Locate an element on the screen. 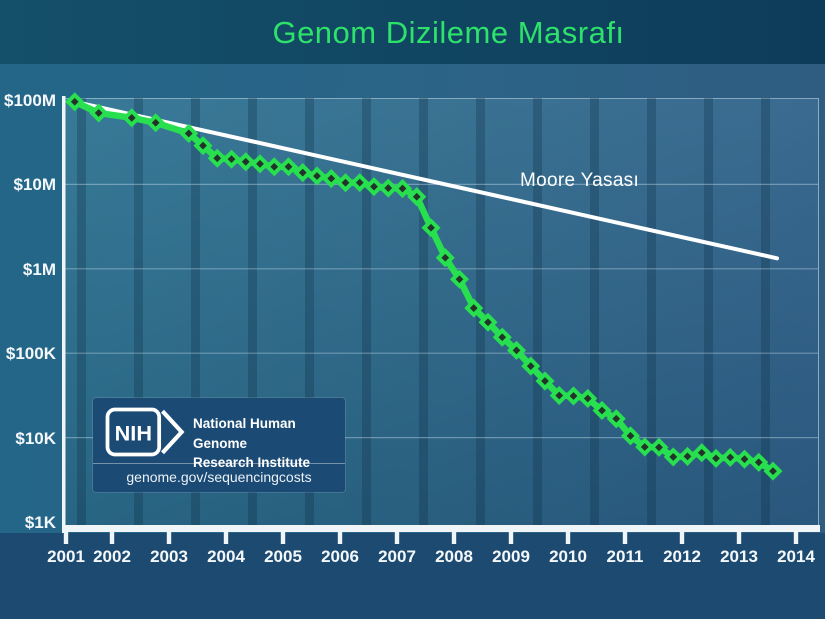 The height and width of the screenshot is (619, 825). y-axis-label: $100K is located at coordinates (30, 354).